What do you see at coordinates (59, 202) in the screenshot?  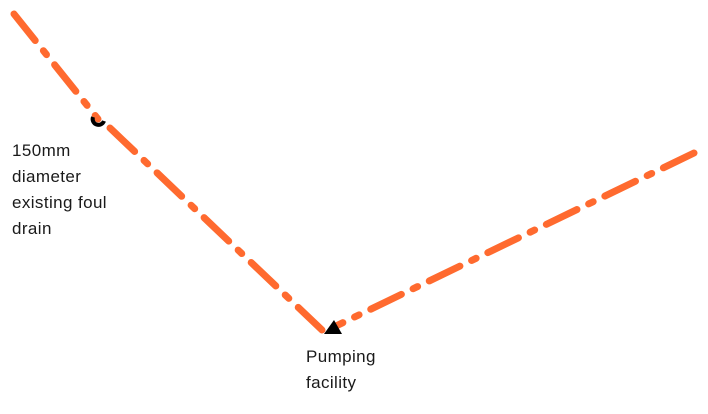 I see `existing-drain-label-line-3: existing foul` at bounding box center [59, 202].